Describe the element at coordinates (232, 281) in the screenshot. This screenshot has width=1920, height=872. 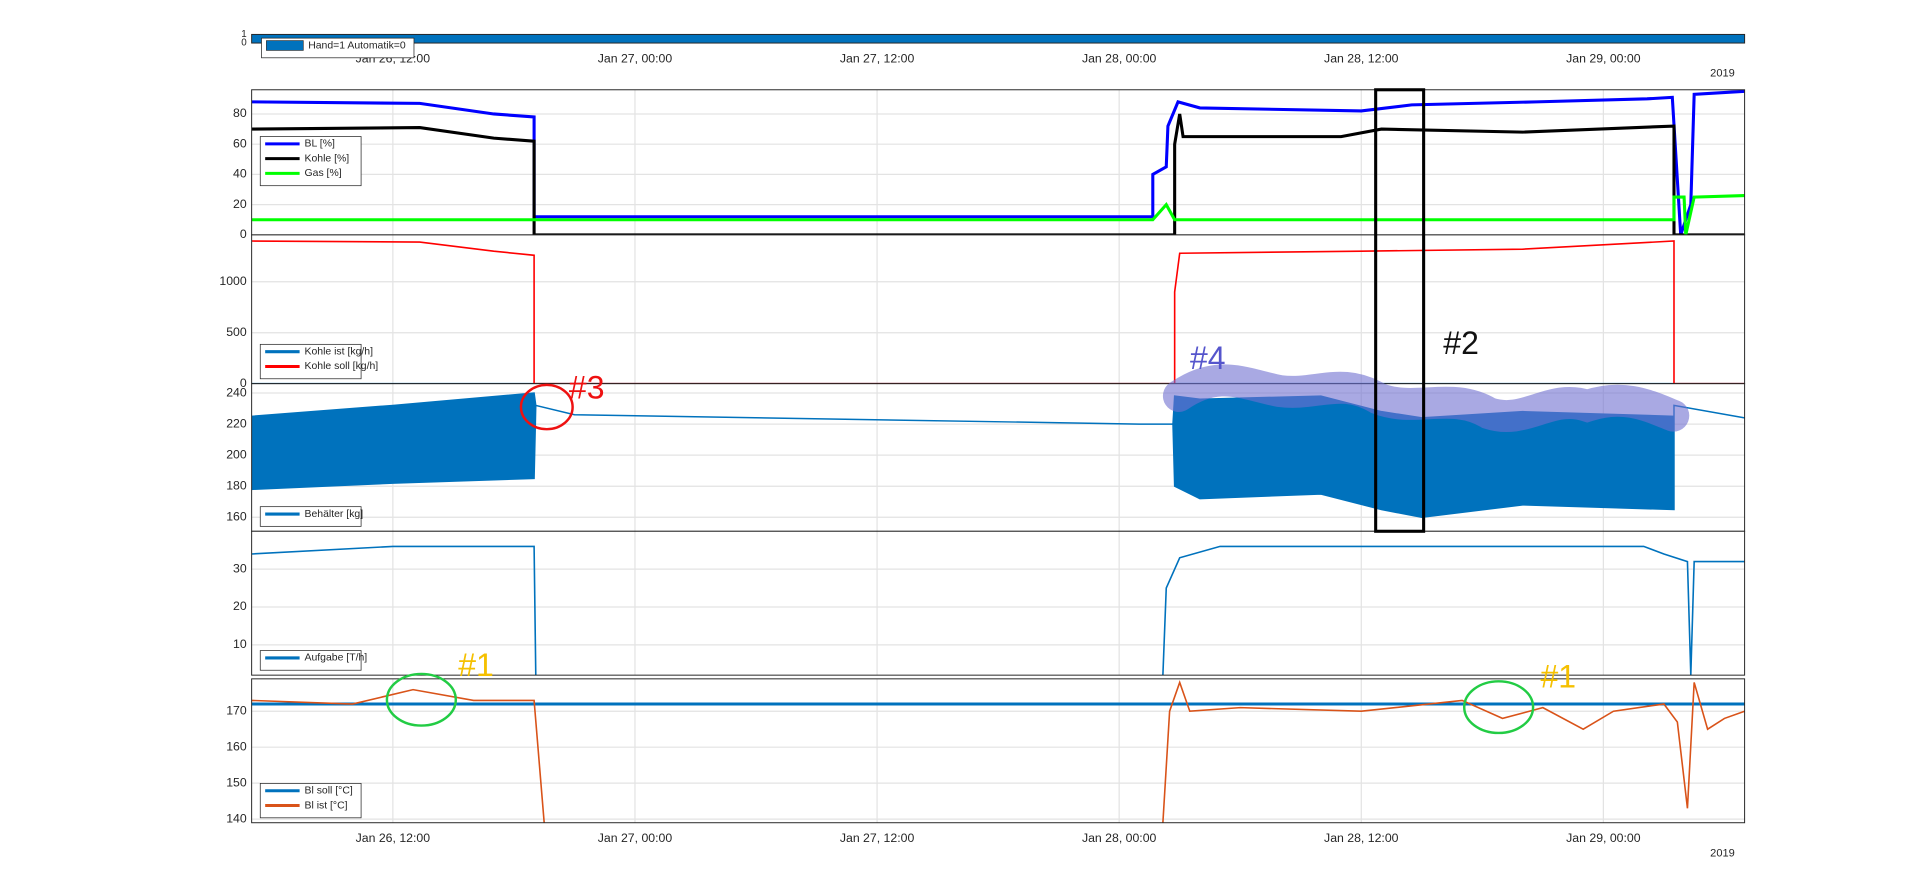
I see `y-tick-label: 1000` at that location.